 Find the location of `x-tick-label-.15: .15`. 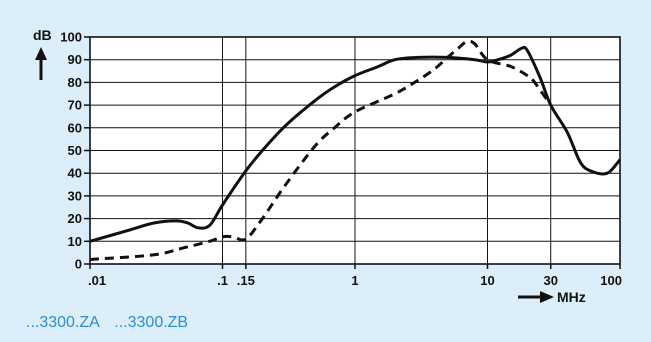

x-tick-label-.15: .15 is located at coordinates (246, 280).